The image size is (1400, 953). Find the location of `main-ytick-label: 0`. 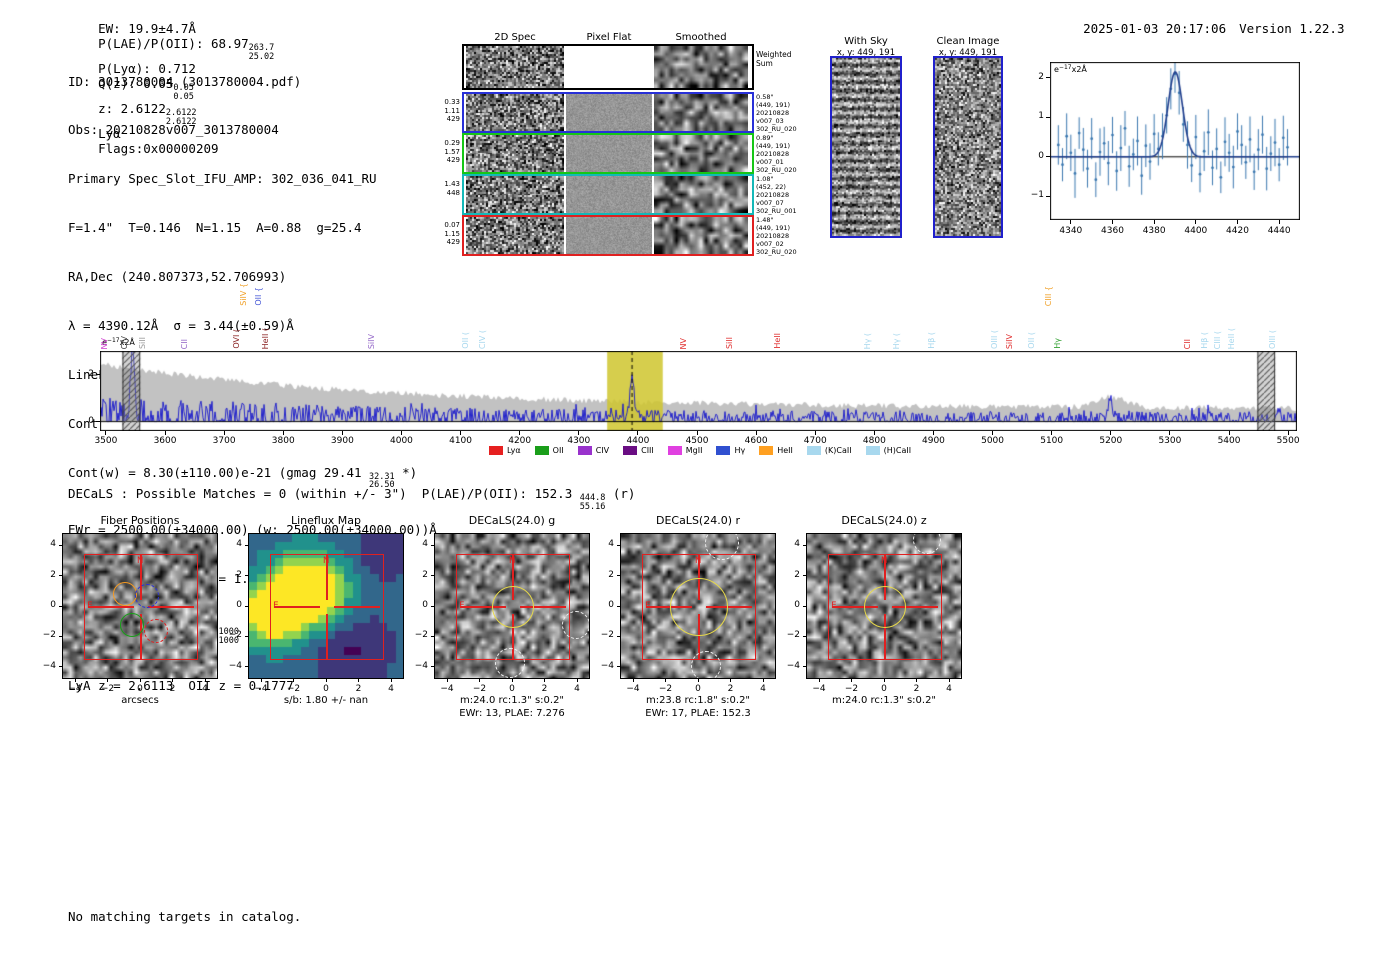

main-ytick-label: 0 is located at coordinates (91, 420).